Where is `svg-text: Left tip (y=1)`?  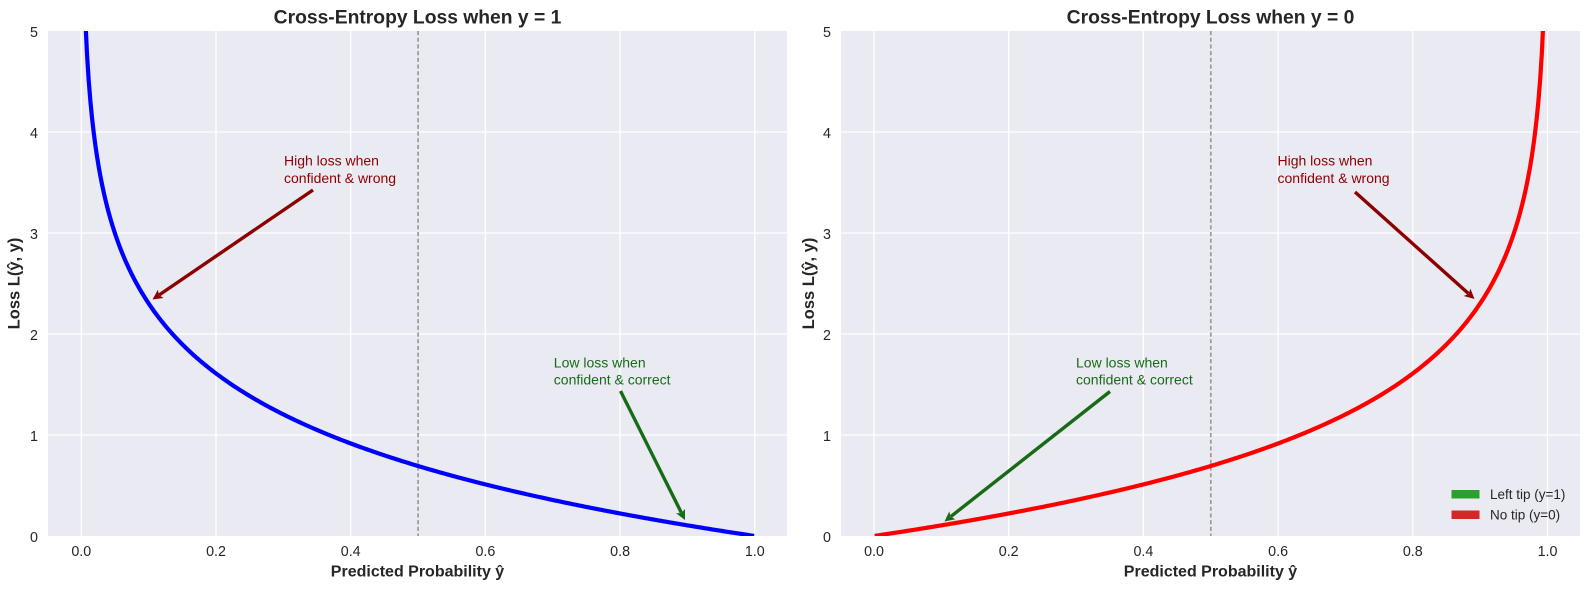 svg-text: Left tip (y=1) is located at coordinates (1527, 494).